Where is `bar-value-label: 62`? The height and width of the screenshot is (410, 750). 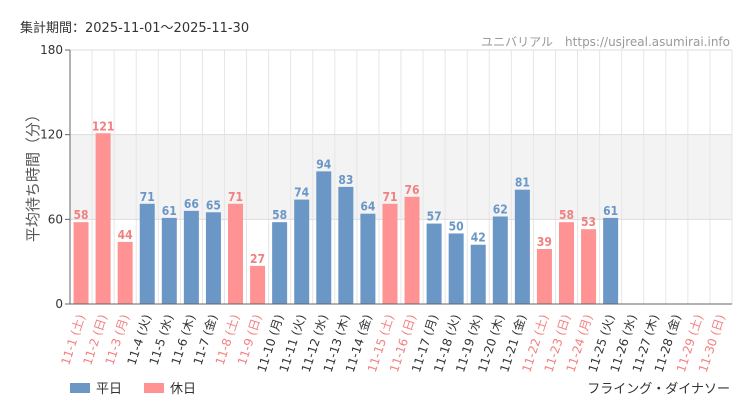
bar-value-label: 62 is located at coordinates (500, 210).